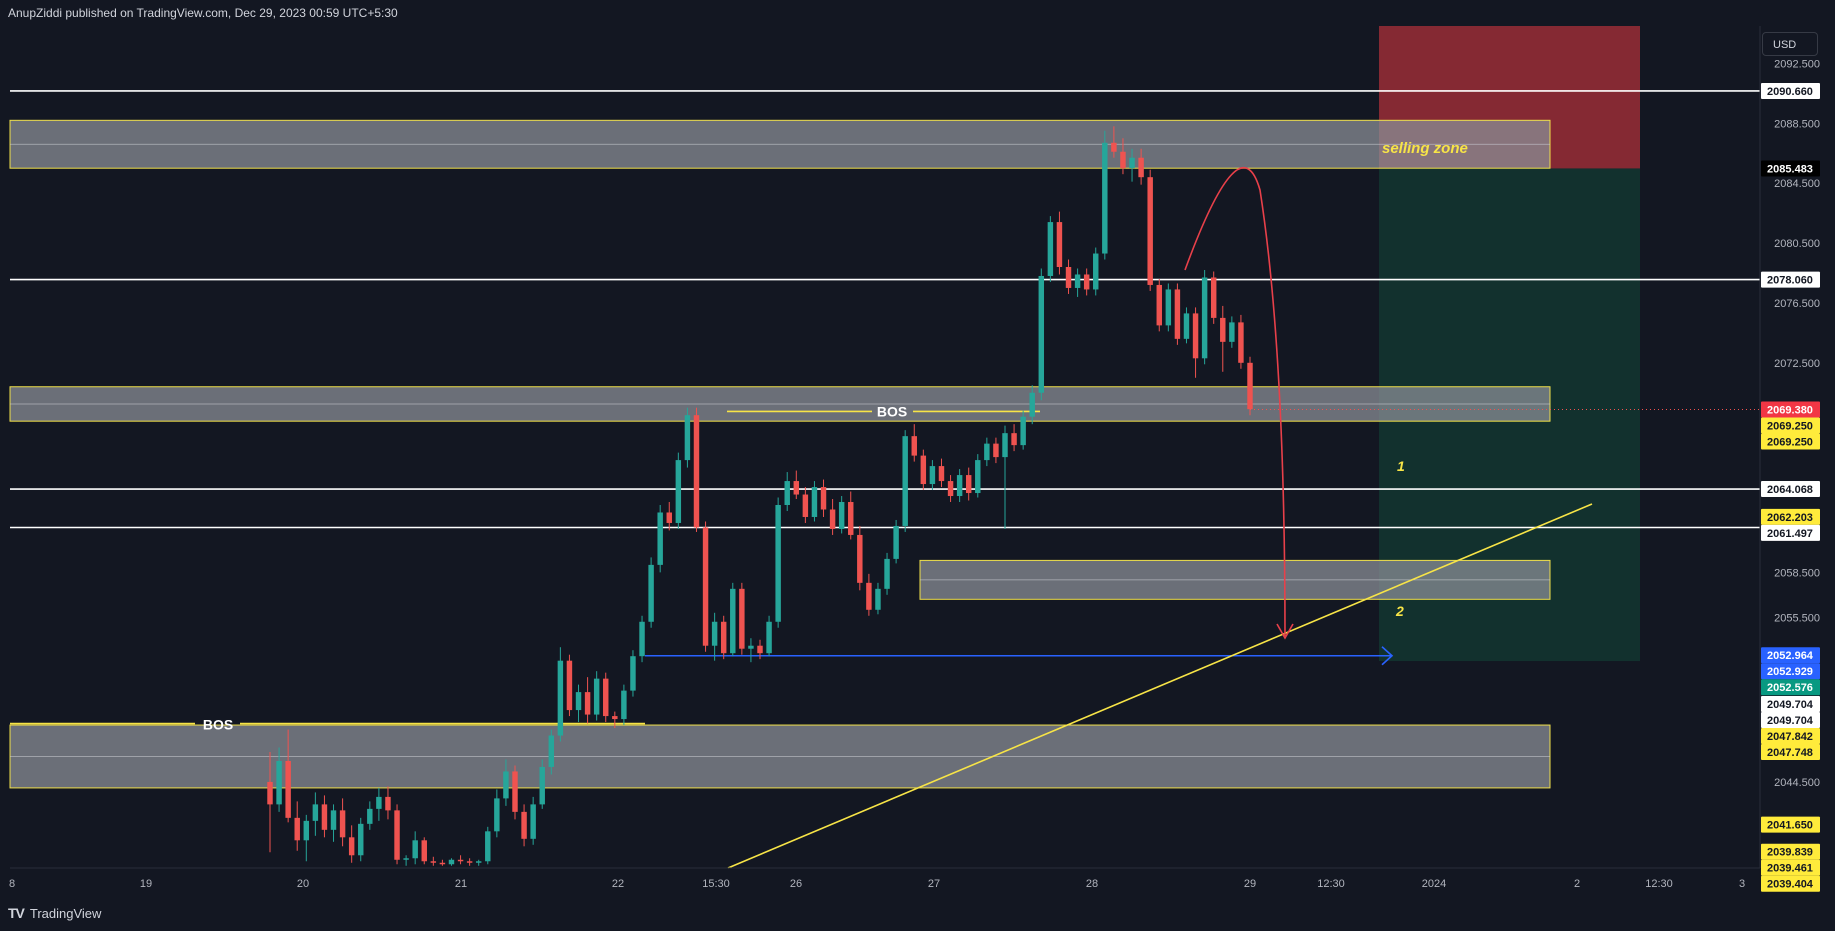 This screenshot has width=1835, height=931. What do you see at coordinates (1797, 783) in the screenshot?
I see `y-tick-label: 2044.500` at bounding box center [1797, 783].